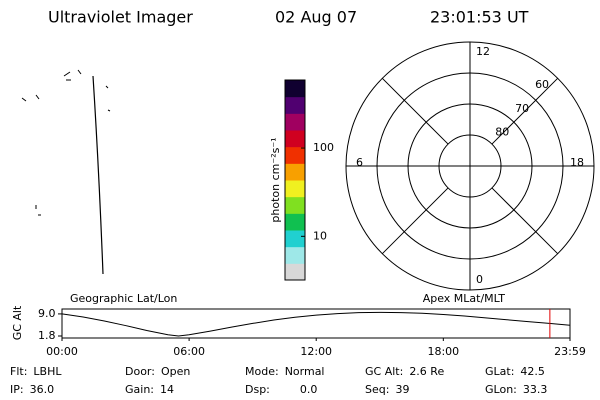 The width and height of the screenshot is (600, 400). What do you see at coordinates (499, 371) in the screenshot?
I see `status-label: GLat:` at bounding box center [499, 371].